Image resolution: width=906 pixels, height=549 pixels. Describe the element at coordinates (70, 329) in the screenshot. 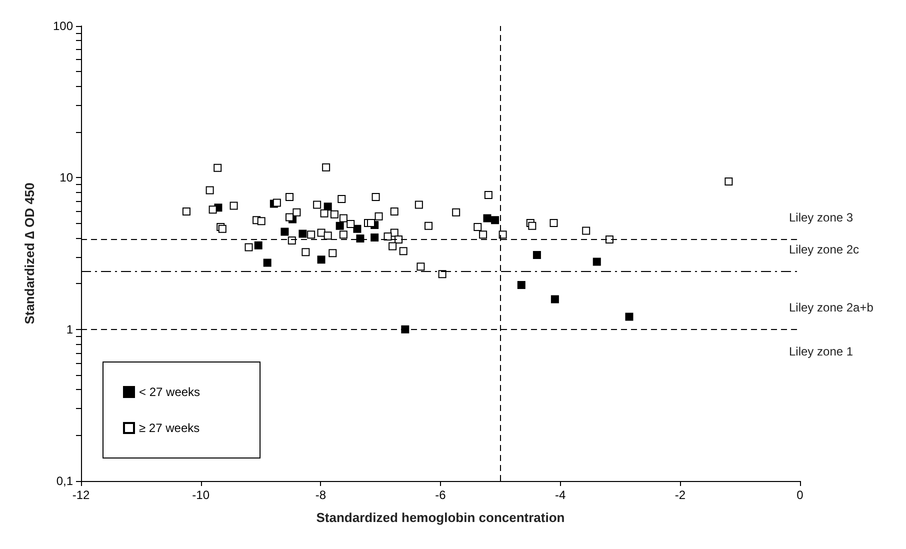

I see `y-tick-label: 1` at that location.